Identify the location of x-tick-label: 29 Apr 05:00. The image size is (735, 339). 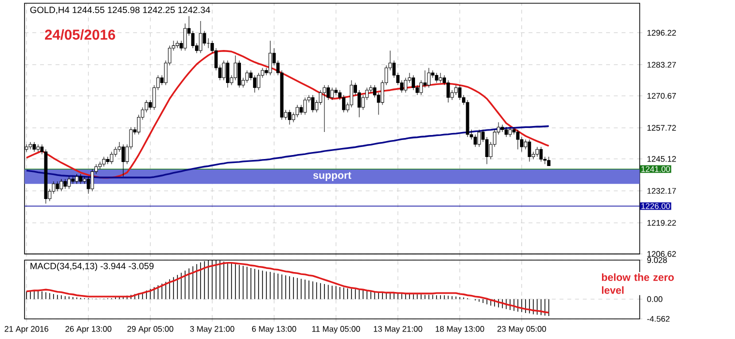
(150, 330).